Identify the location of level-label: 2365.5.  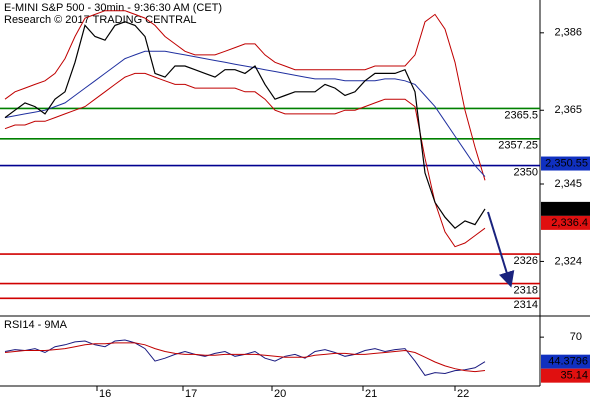
(521, 115).